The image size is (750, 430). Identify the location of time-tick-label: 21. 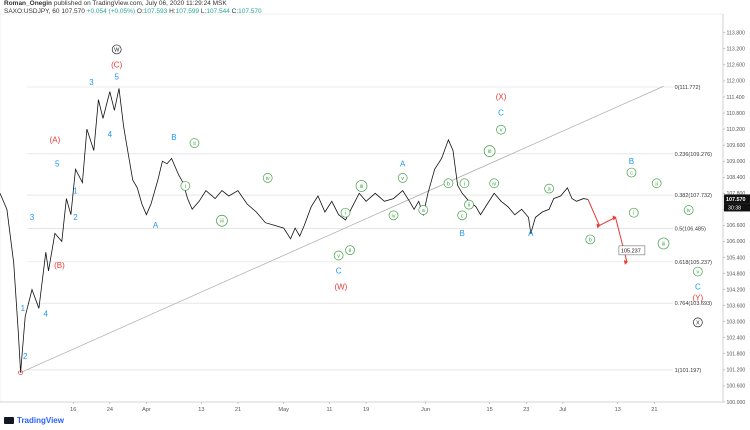
(654, 410).